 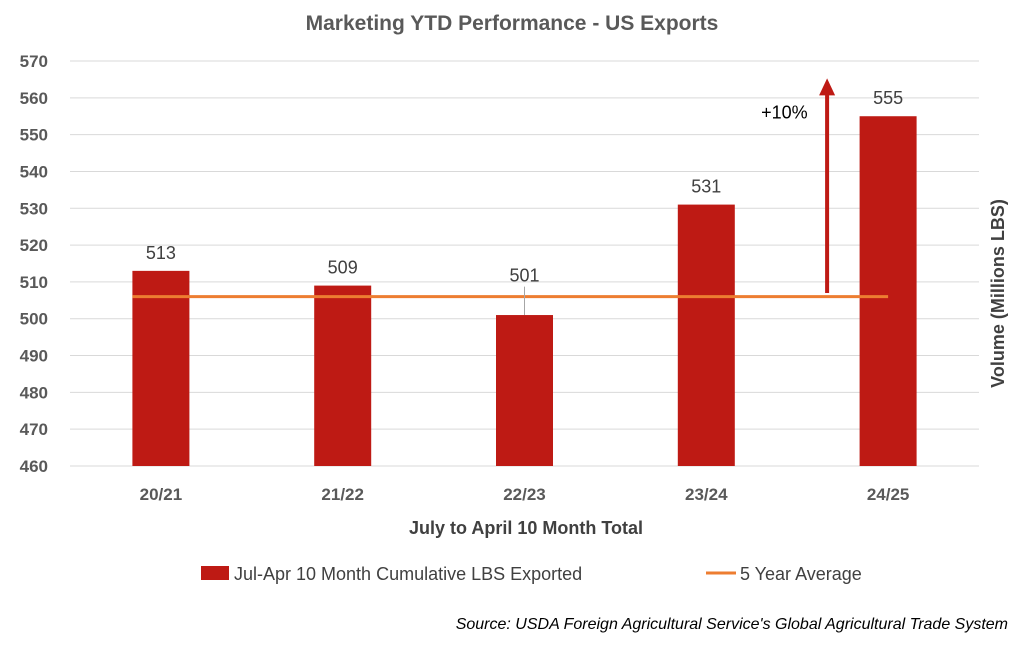 What do you see at coordinates (34, 264) in the screenshot?
I see `y-tick-labels: 460 470 480 490 500 510 520 530 540 550 560 570` at bounding box center [34, 264].